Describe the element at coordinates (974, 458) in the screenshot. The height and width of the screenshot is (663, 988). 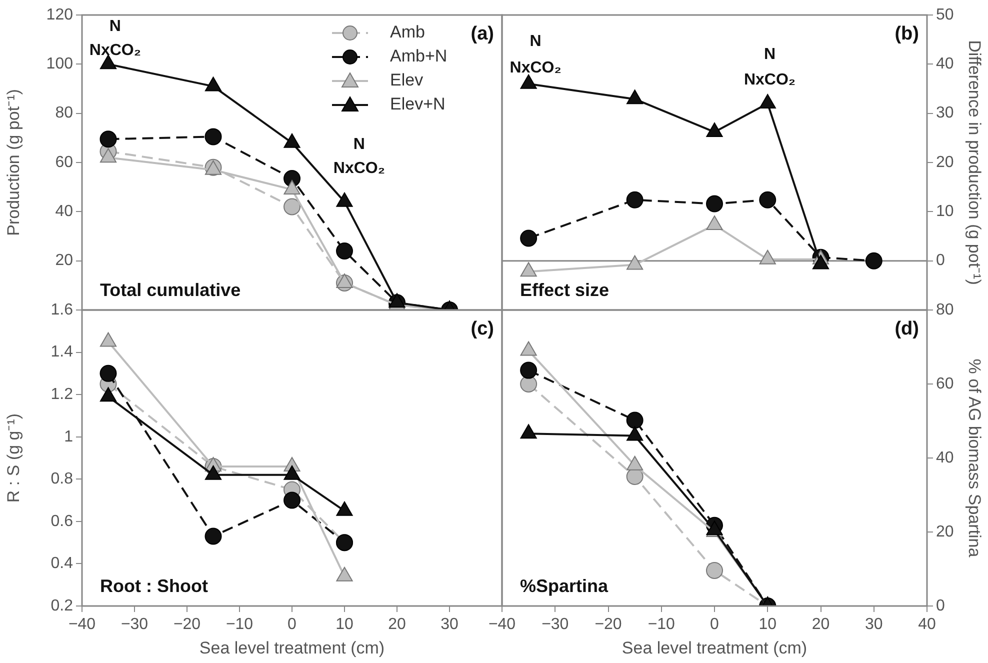
I see `y2-axis-title: % of AG biomass Spartina` at that location.